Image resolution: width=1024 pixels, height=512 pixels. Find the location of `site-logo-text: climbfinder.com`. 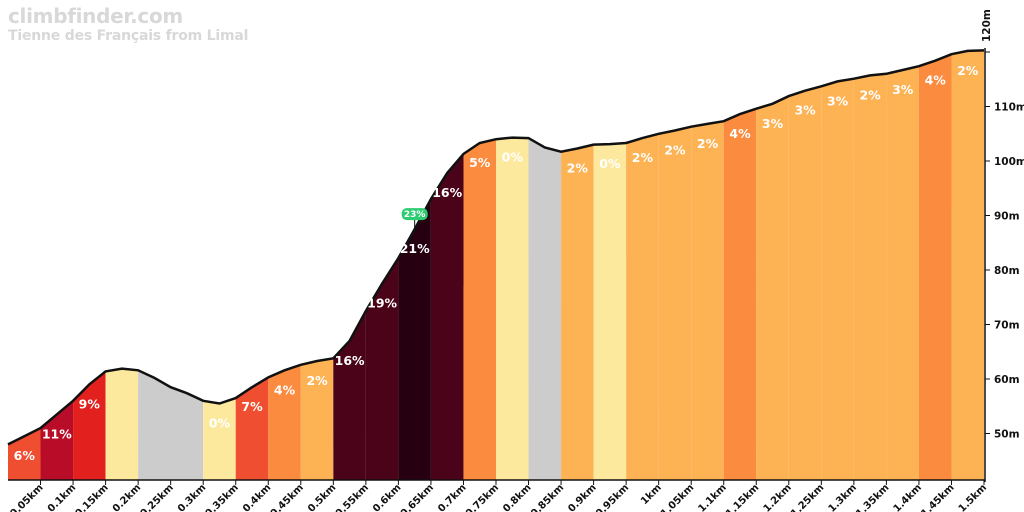

site-logo-text: climbfinder.com is located at coordinates (95, 16).